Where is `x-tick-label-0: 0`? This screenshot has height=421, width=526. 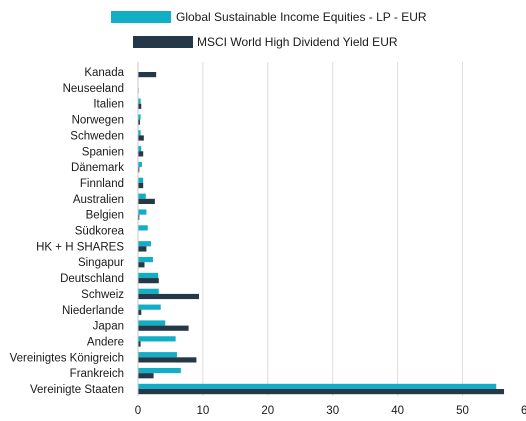 x-tick-label-0: 0 is located at coordinates (138, 411).